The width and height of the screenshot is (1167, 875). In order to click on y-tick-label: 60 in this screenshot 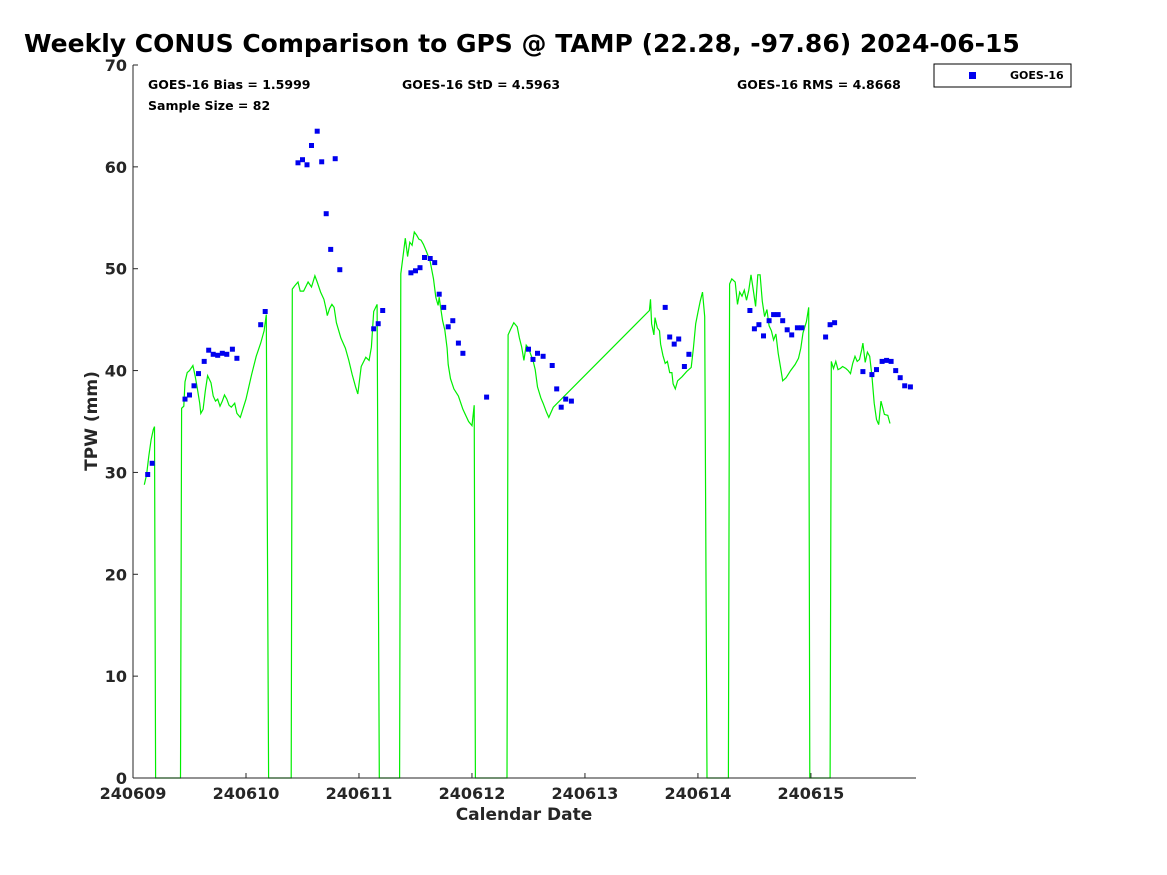, I will do `click(116, 167)`.